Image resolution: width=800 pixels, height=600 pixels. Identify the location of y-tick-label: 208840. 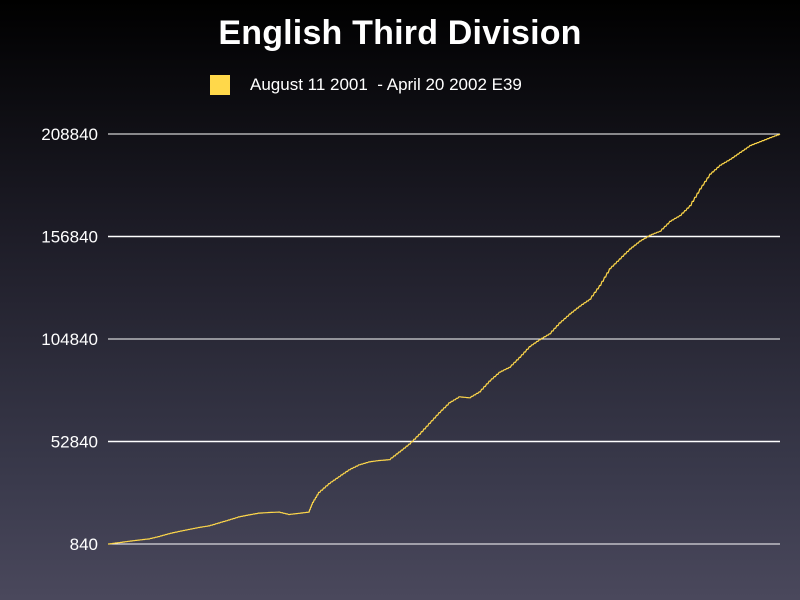
(69, 134).